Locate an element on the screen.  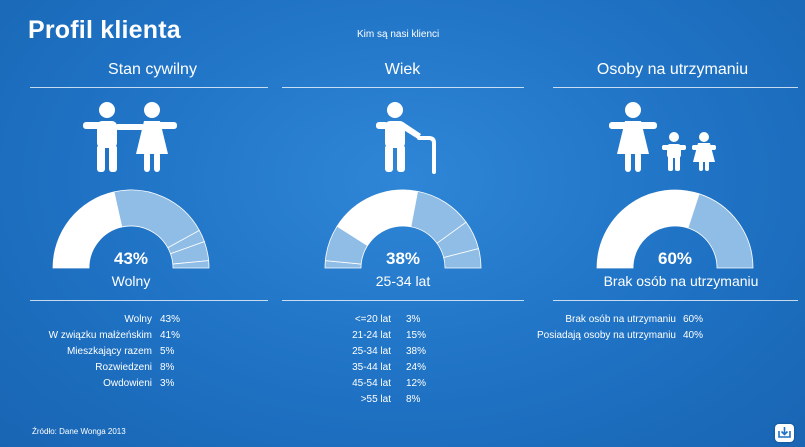
legend-label: W związku małżeńskim is located at coordinates (100, 335).